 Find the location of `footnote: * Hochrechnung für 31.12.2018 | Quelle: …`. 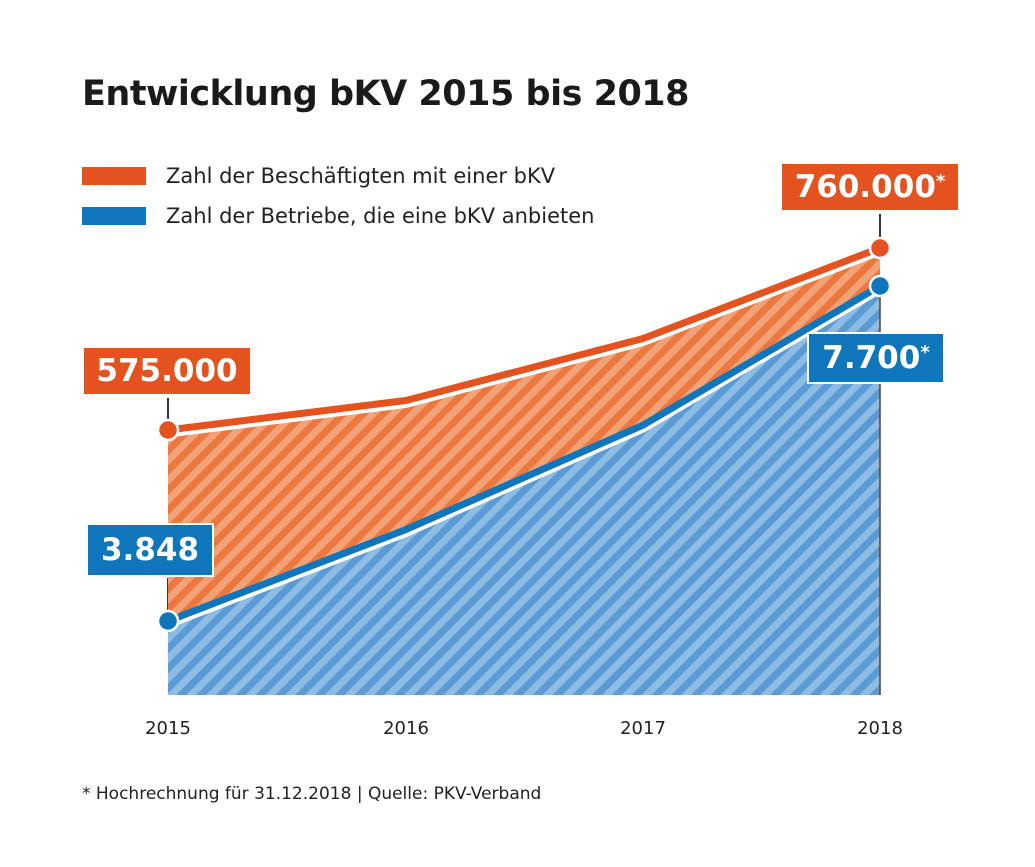

footnote: * Hochrechnung für 31.12.2018 | Quelle: … is located at coordinates (312, 794).